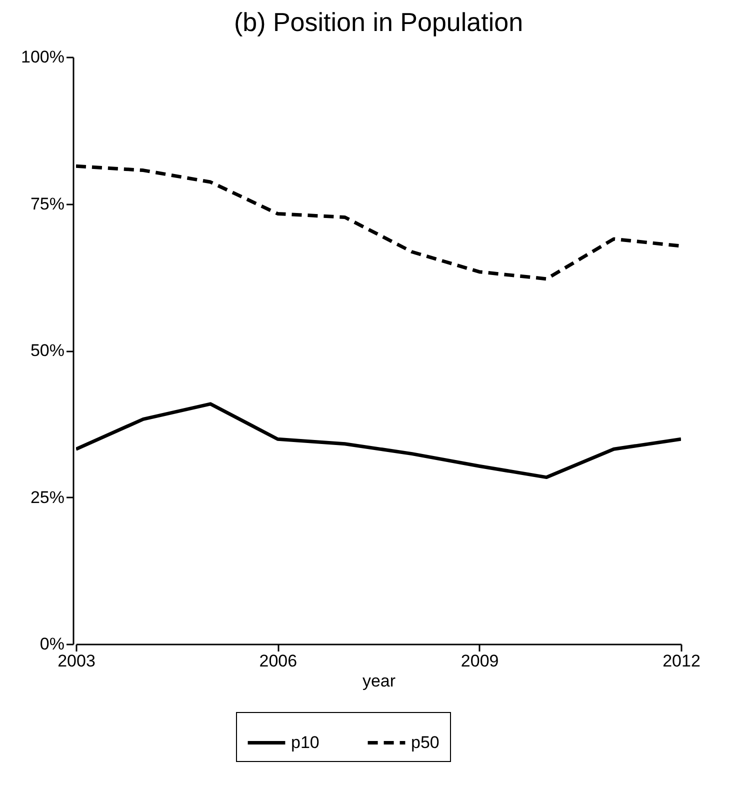 This screenshot has width=734, height=793. What do you see at coordinates (379, 22) in the screenshot?
I see `chart-title: (b) Position in Population` at bounding box center [379, 22].